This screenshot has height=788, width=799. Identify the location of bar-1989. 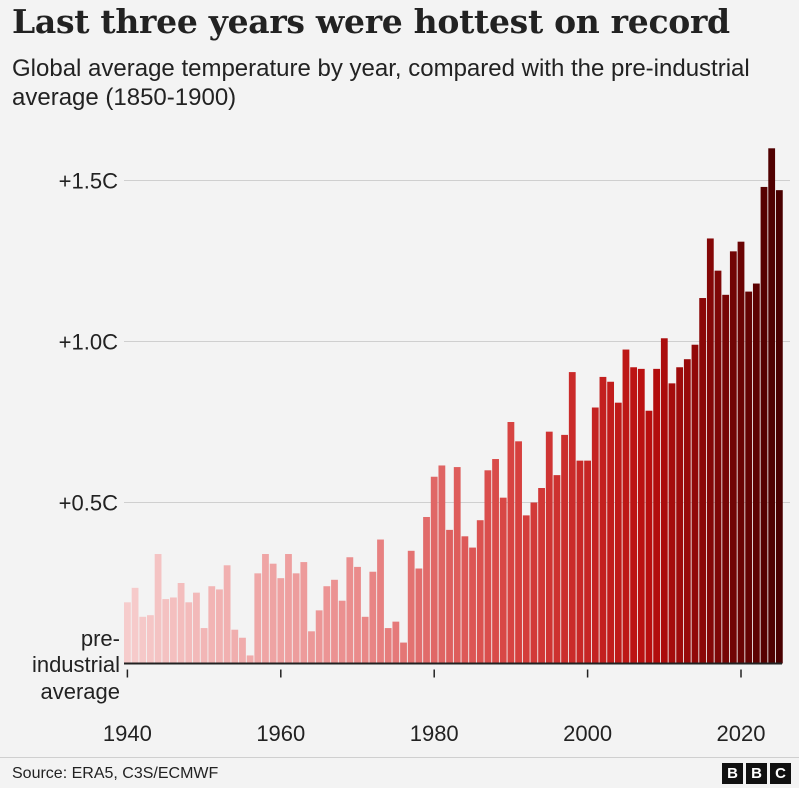
(503, 580).